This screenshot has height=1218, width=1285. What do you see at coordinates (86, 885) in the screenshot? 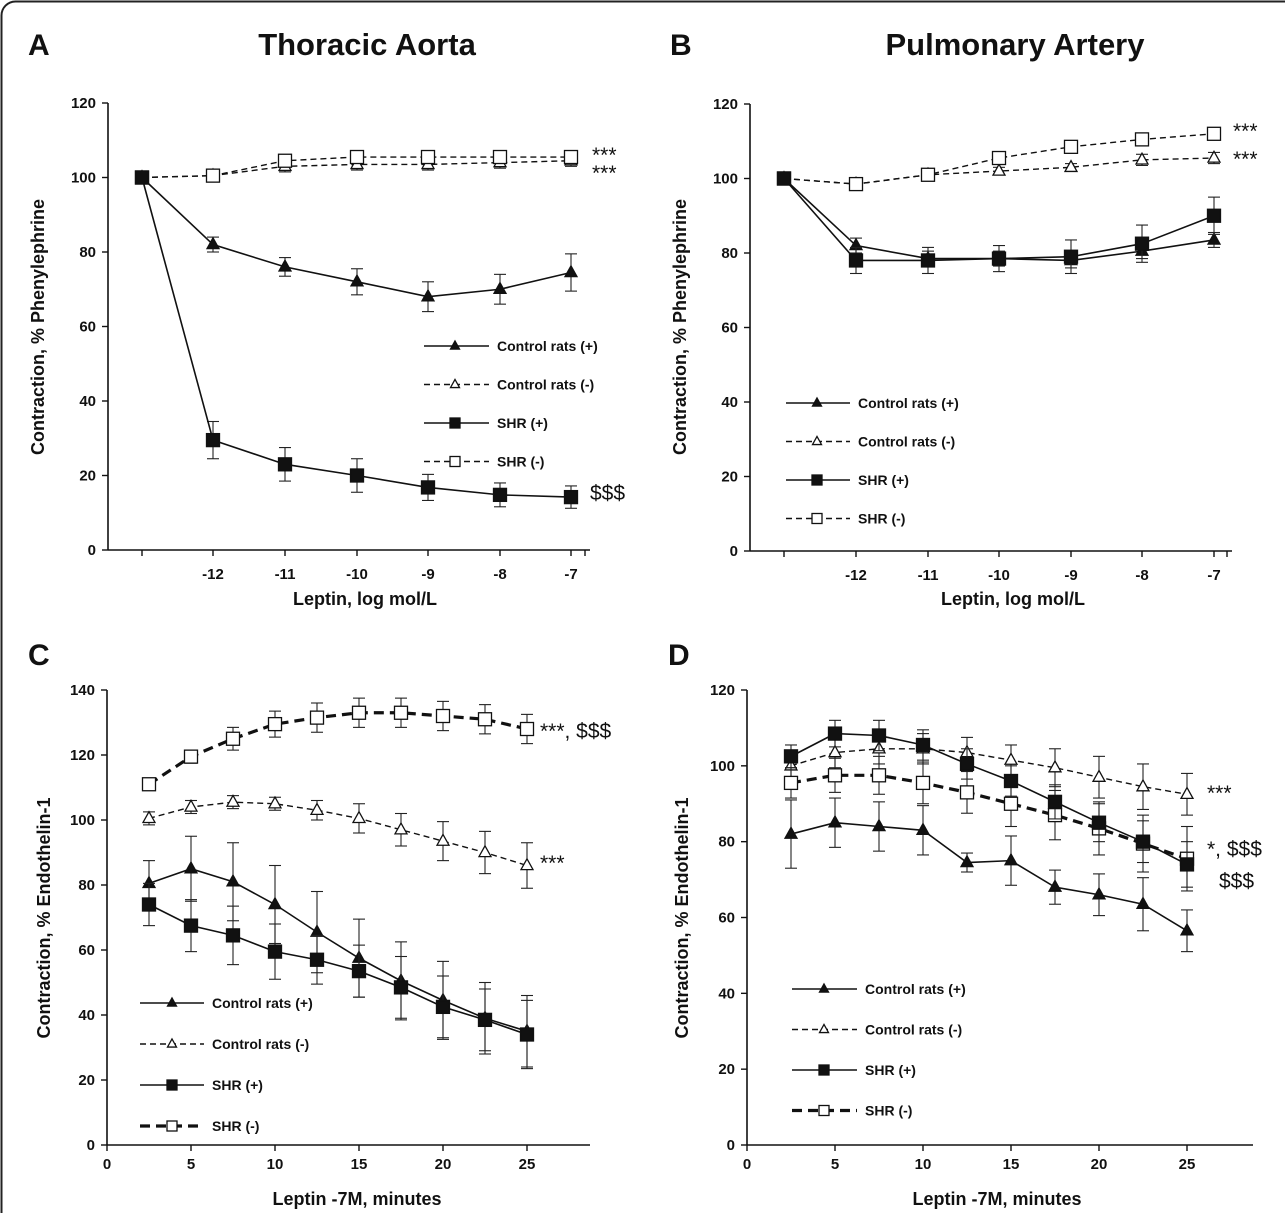
I see `panel-c-y-tick-label: 80` at bounding box center [86, 885].